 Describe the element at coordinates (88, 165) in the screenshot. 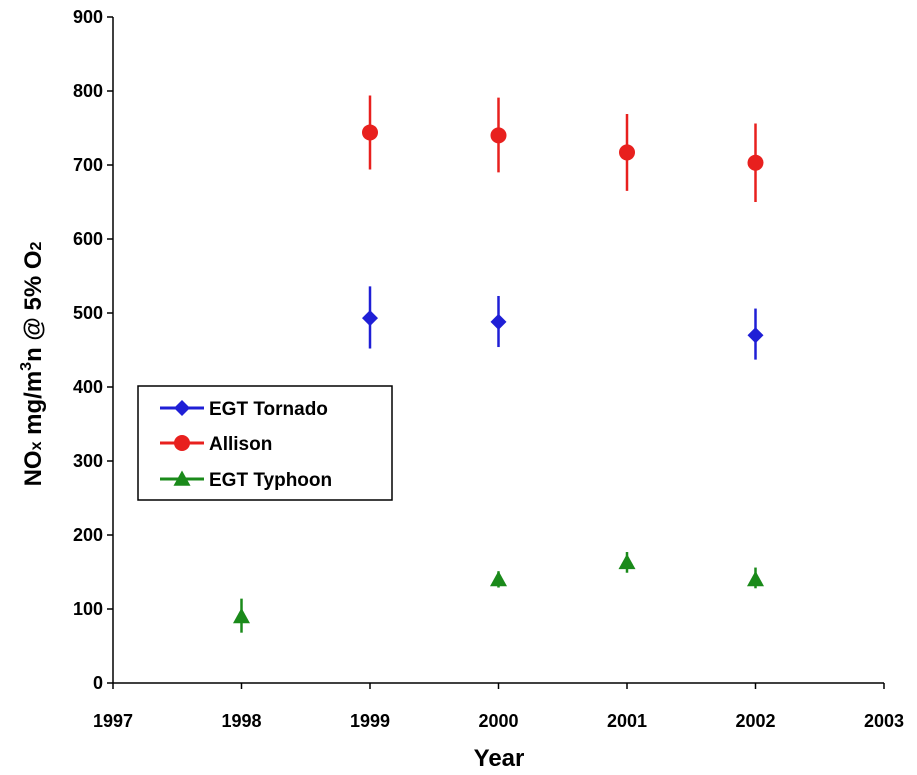

I see `y-tick-label: 700` at that location.